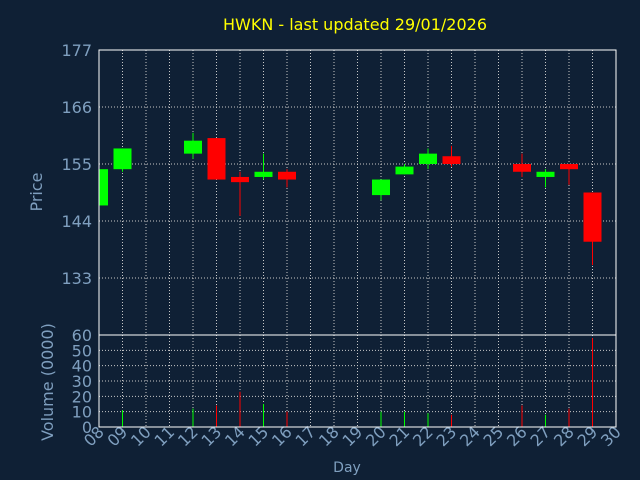 The image size is (640, 480). What do you see at coordinates (76, 221) in the screenshot?
I see `price-y-tick-label: 144` at bounding box center [76, 221].